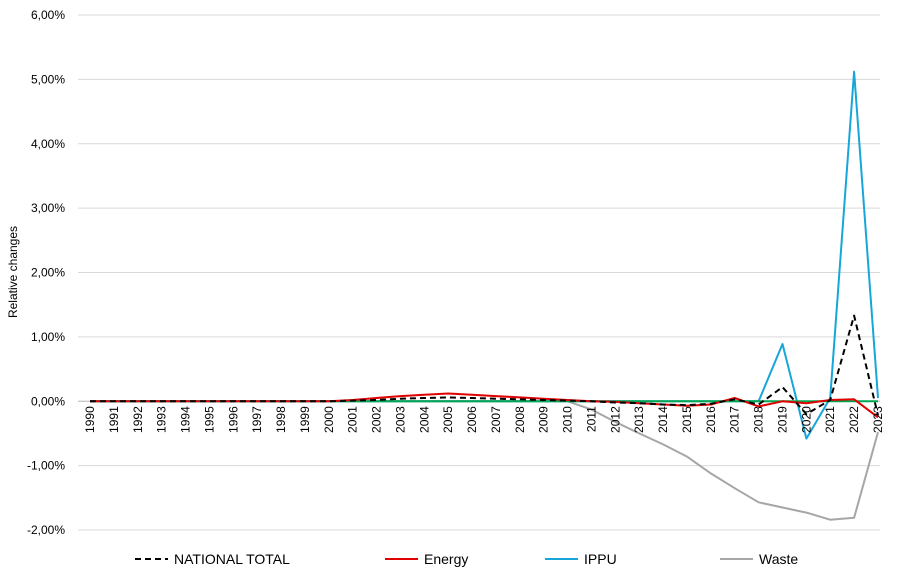  Describe the element at coordinates (735, 419) in the screenshot. I see `x-tick-label: 2017` at that location.